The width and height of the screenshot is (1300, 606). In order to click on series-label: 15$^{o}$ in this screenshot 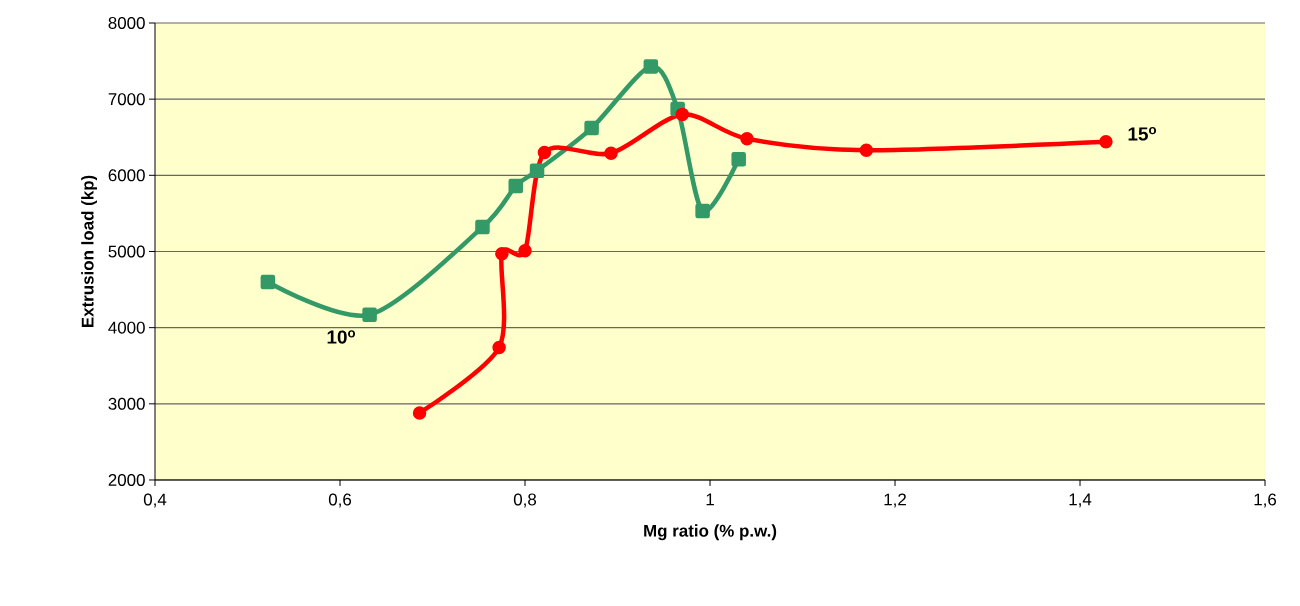, I will do `click(1142, 134)`.